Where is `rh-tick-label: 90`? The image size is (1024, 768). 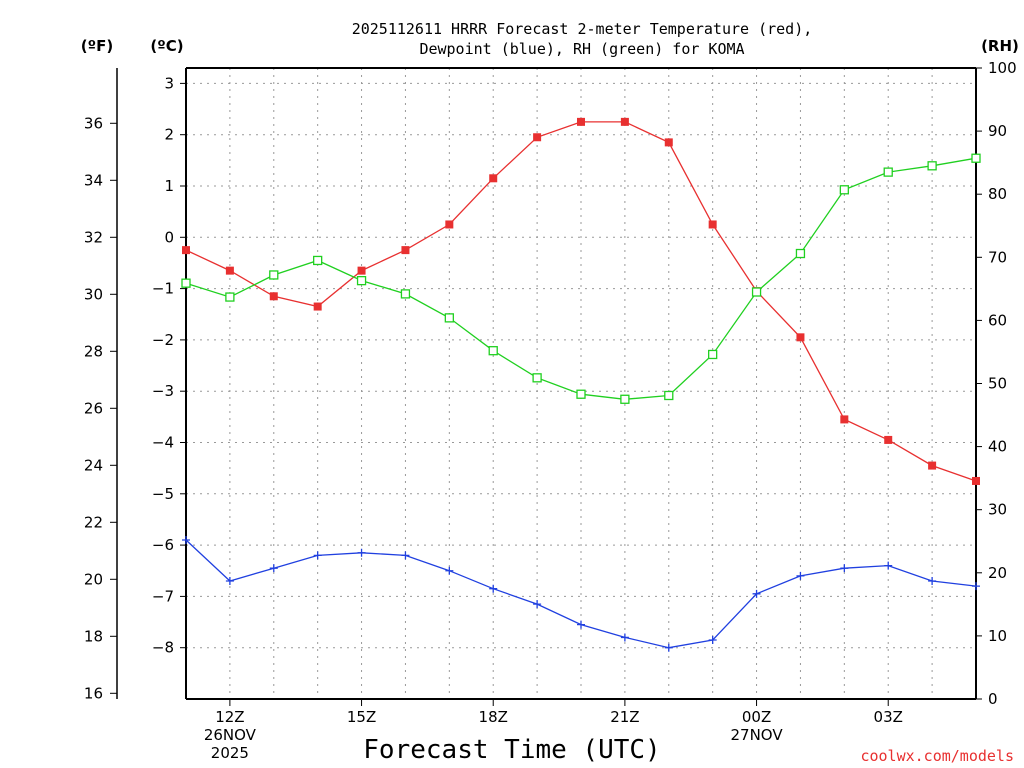 rh-tick-label: 90 is located at coordinates (997, 131).